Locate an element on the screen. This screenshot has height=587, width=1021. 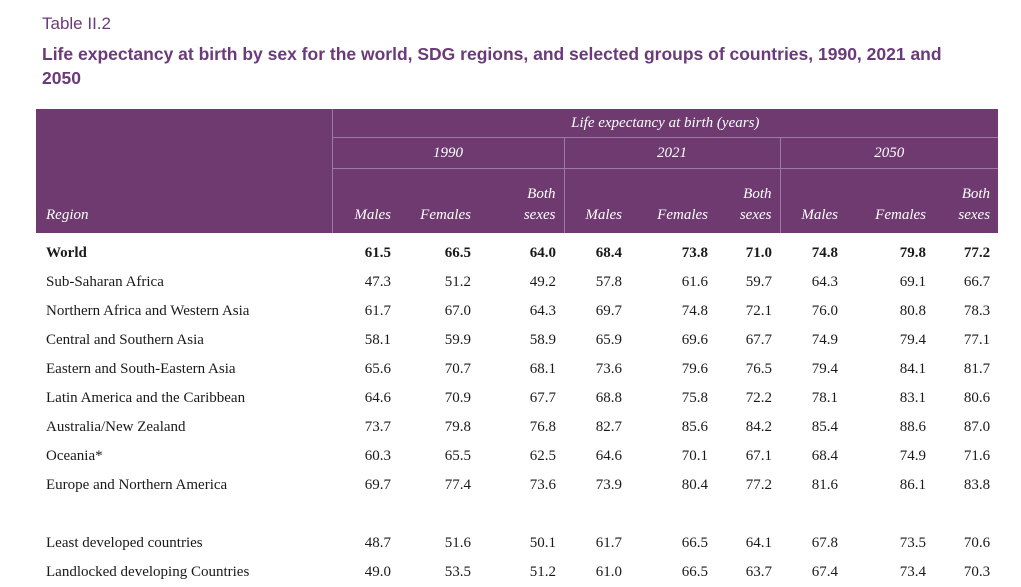
header-year-2021: 2021 is located at coordinates (671, 153).